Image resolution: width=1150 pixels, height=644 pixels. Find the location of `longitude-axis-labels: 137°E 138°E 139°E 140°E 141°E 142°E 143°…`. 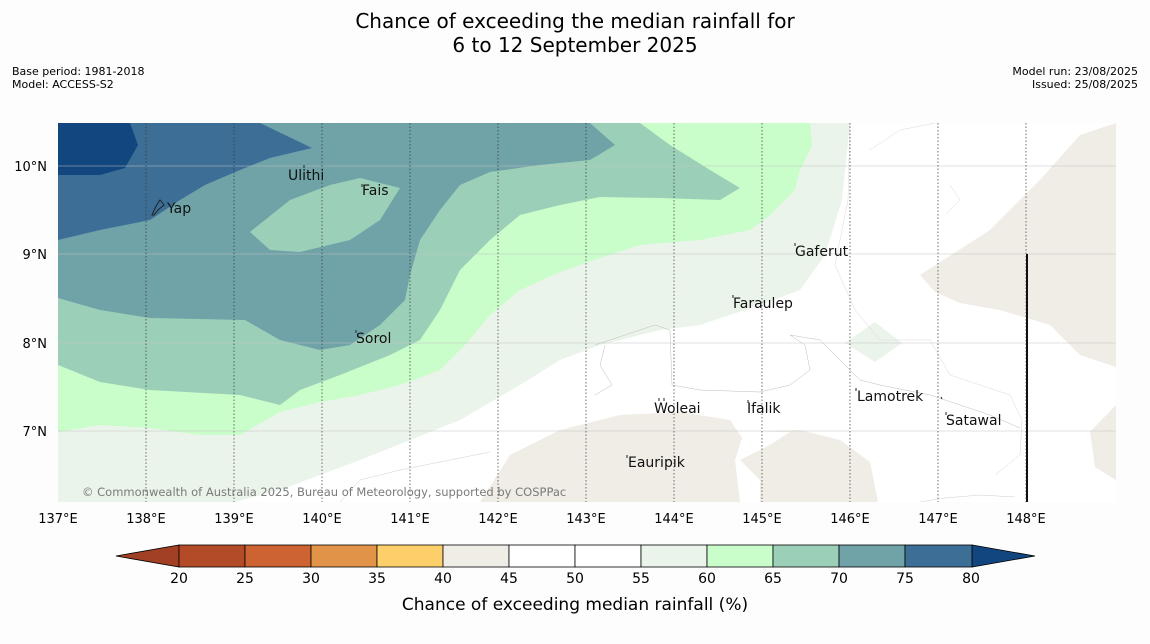

longitude-axis-labels: 137°E 138°E 139°E 140°E 141°E 142°E 143°… is located at coordinates (542, 519).